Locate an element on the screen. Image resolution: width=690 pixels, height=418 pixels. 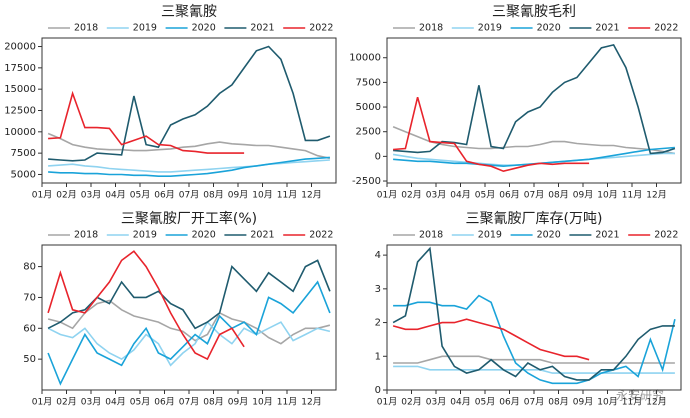
y-tick-label: 1 is located at coordinates (378, 356).